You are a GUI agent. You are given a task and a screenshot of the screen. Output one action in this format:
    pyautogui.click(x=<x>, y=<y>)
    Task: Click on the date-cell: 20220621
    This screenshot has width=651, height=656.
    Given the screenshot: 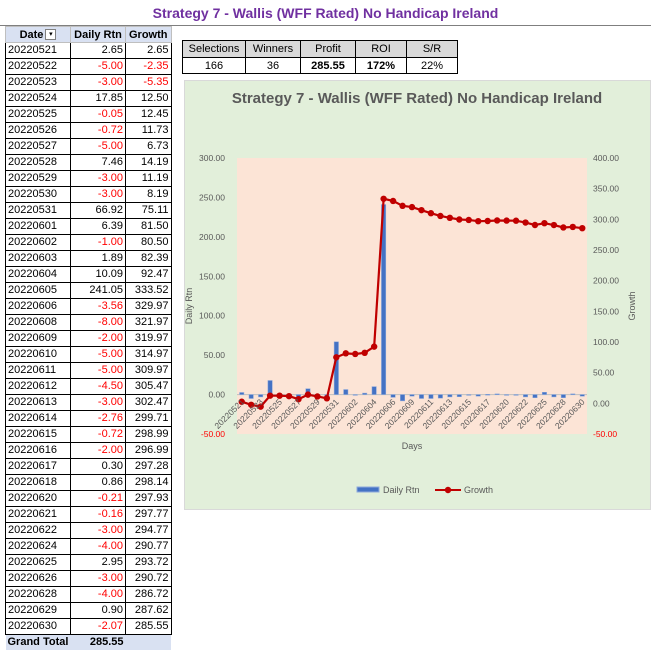 What is the action you would take?
    pyautogui.click(x=38, y=514)
    